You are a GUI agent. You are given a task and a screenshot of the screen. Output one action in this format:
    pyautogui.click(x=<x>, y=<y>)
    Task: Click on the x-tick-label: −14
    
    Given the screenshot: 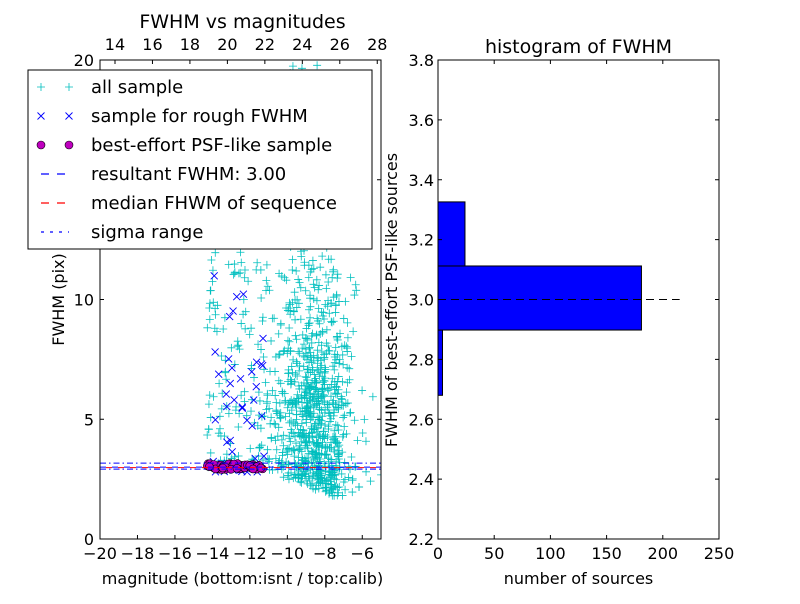 What is the action you would take?
    pyautogui.click(x=213, y=553)
    